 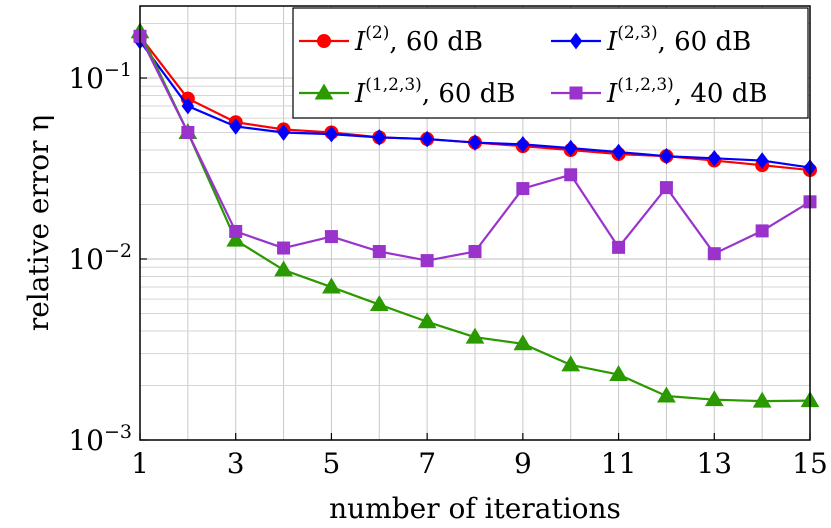 What do you see at coordinates (236, 463) in the screenshot?
I see `x-tick-label: 3` at bounding box center [236, 463].